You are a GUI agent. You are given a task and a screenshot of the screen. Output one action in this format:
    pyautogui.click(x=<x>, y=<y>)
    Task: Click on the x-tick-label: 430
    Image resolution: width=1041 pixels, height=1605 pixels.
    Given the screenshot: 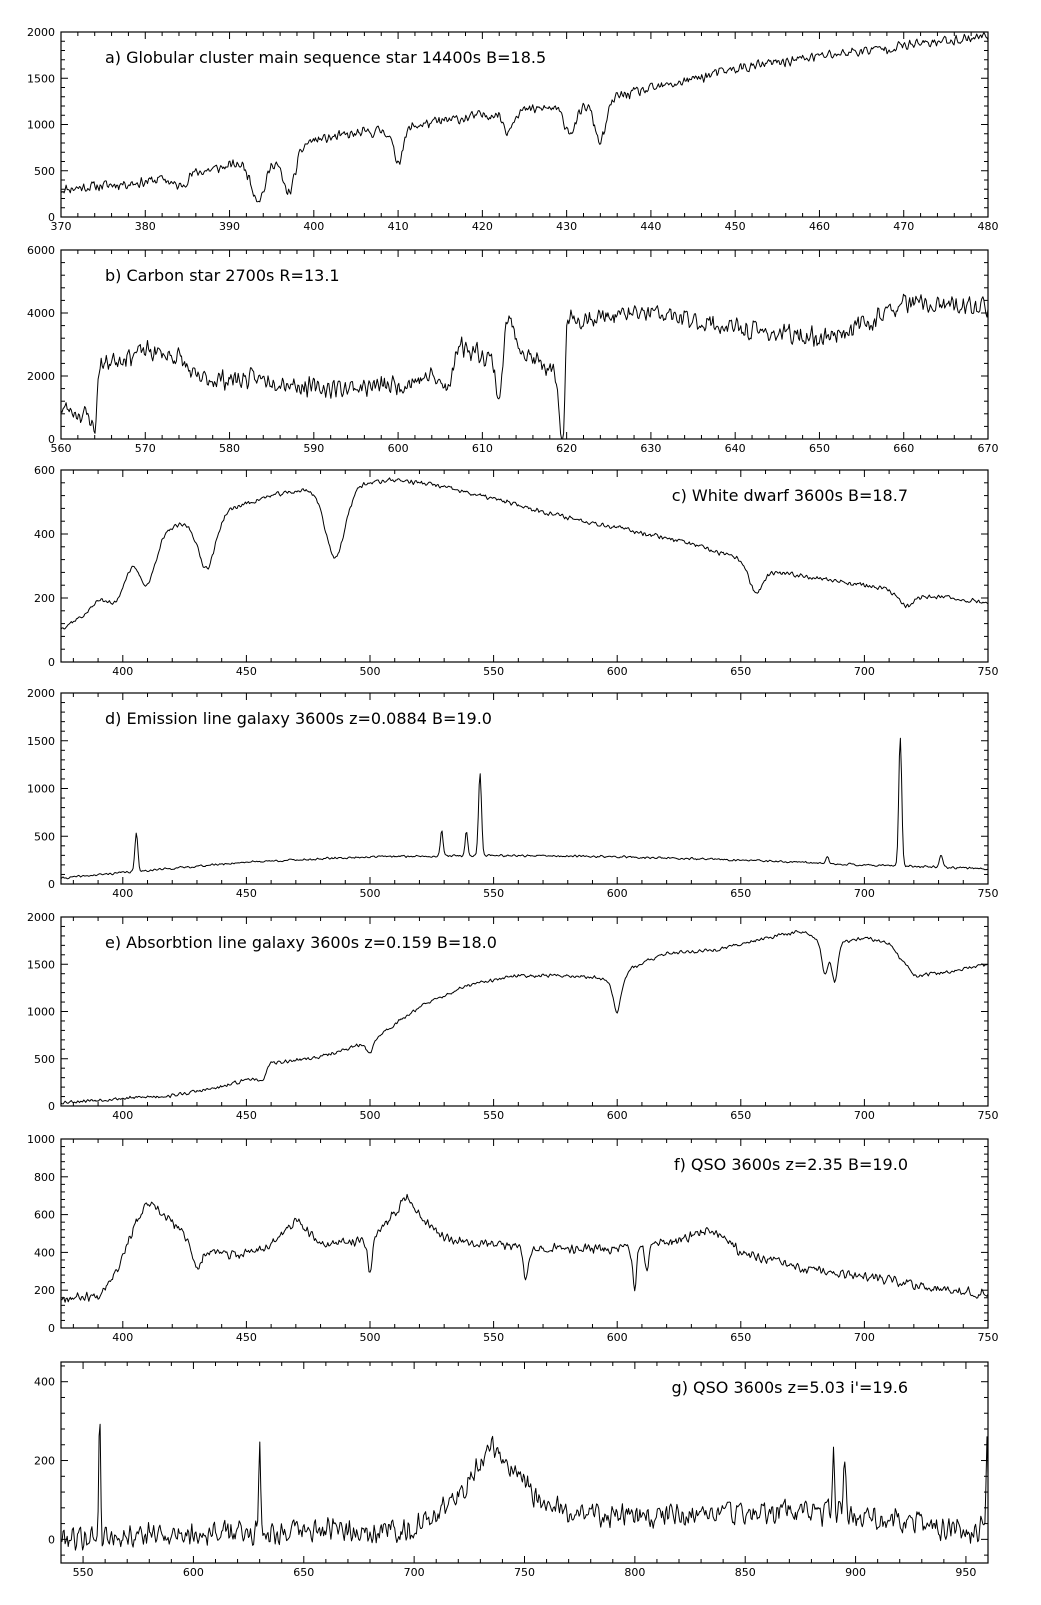 What is the action you would take?
    pyautogui.click(x=566, y=226)
    